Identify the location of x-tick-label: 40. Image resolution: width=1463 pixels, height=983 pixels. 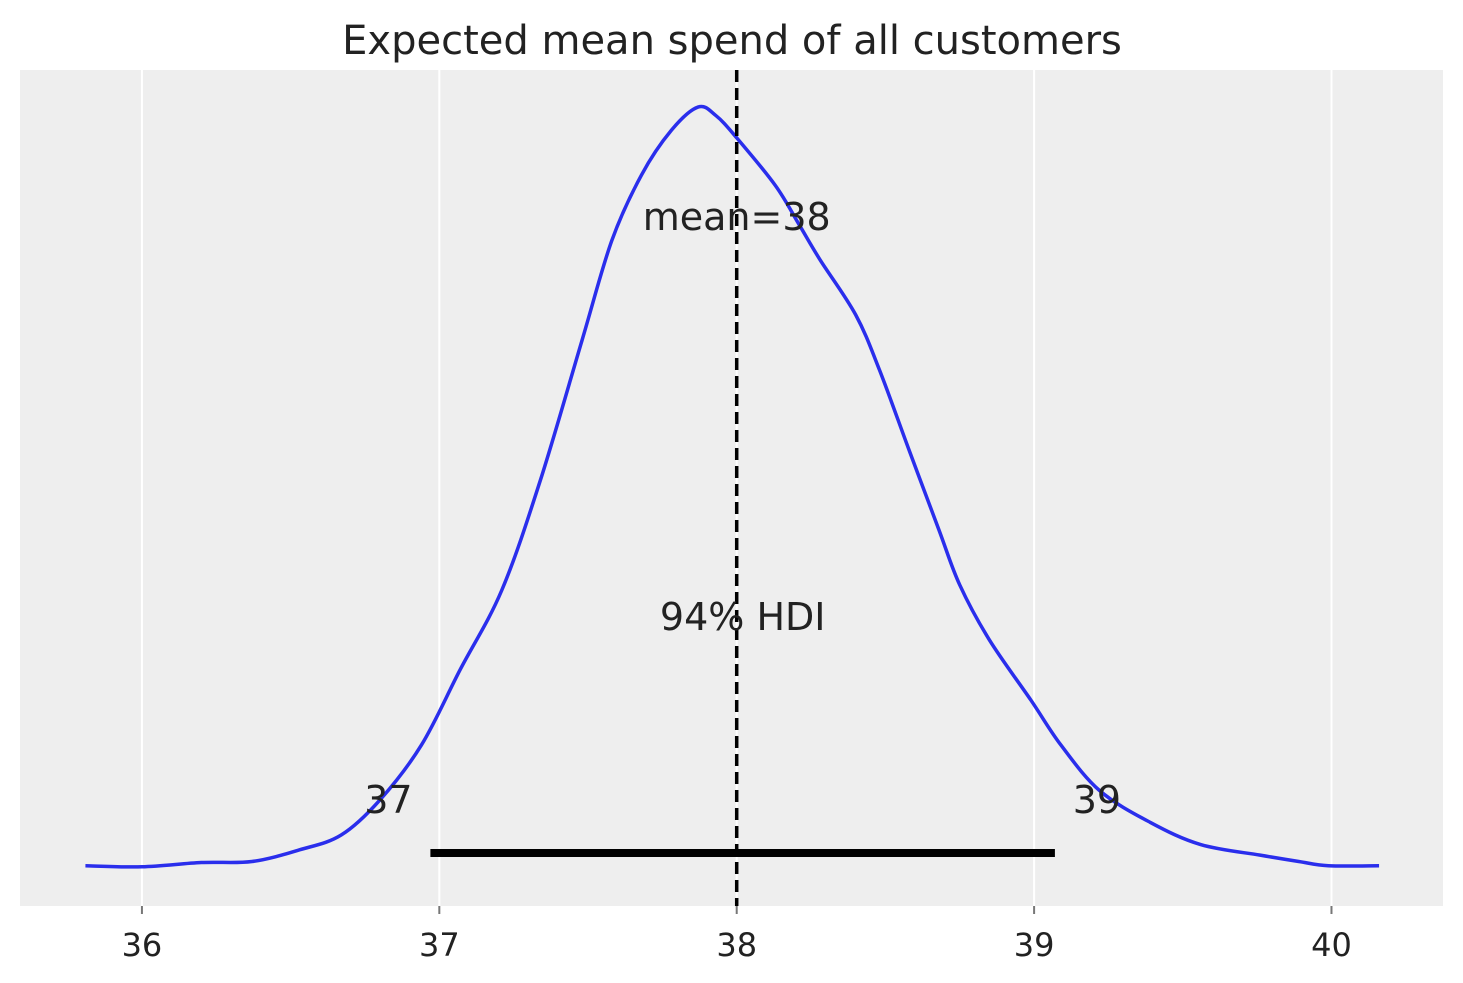
(1331, 945).